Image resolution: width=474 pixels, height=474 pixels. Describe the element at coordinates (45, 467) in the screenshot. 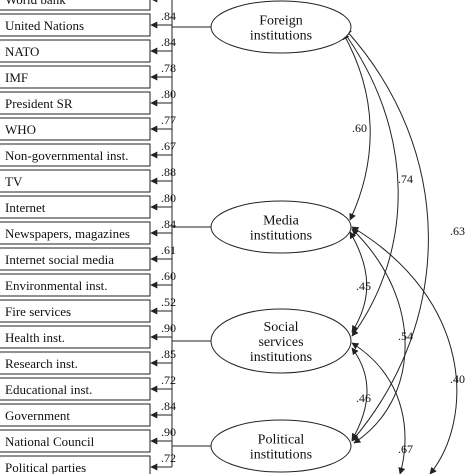

I see `indicator-label: Political parties` at that location.